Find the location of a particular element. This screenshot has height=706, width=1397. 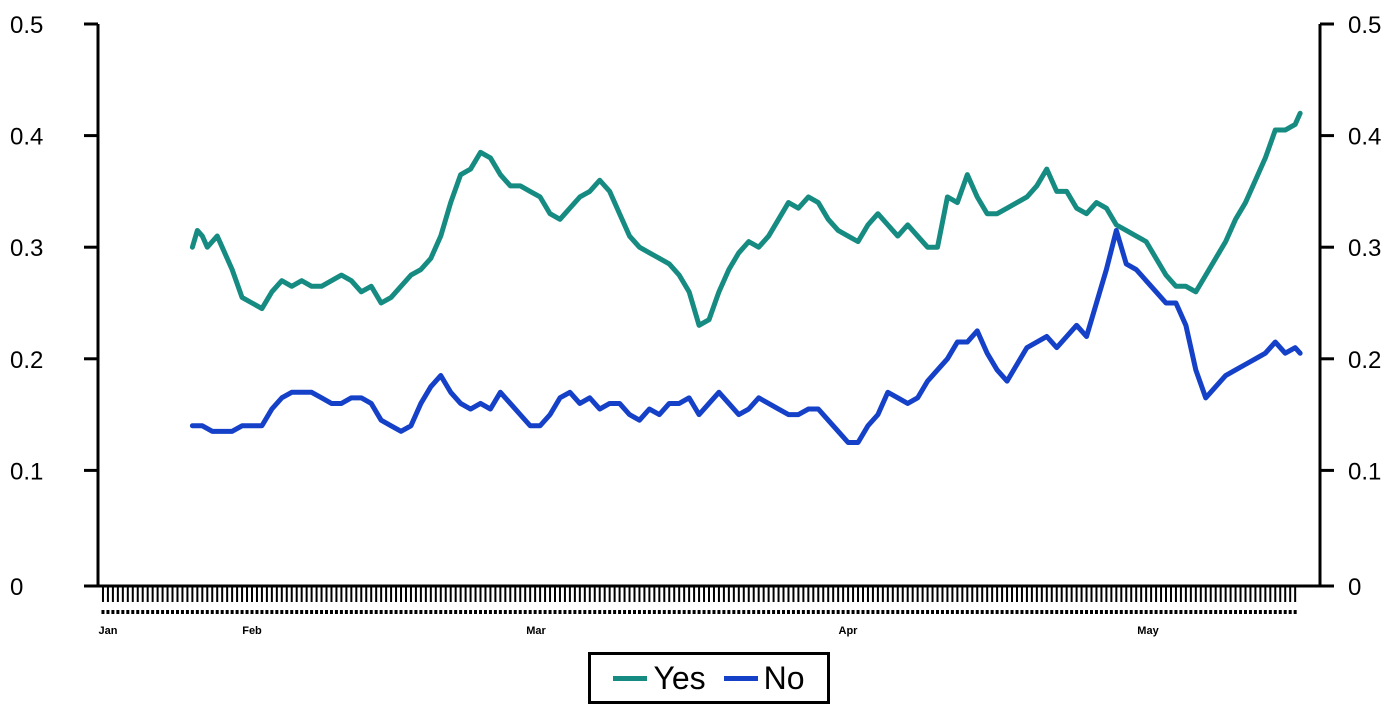

x-axis-ticks is located at coordinates (699, 600).